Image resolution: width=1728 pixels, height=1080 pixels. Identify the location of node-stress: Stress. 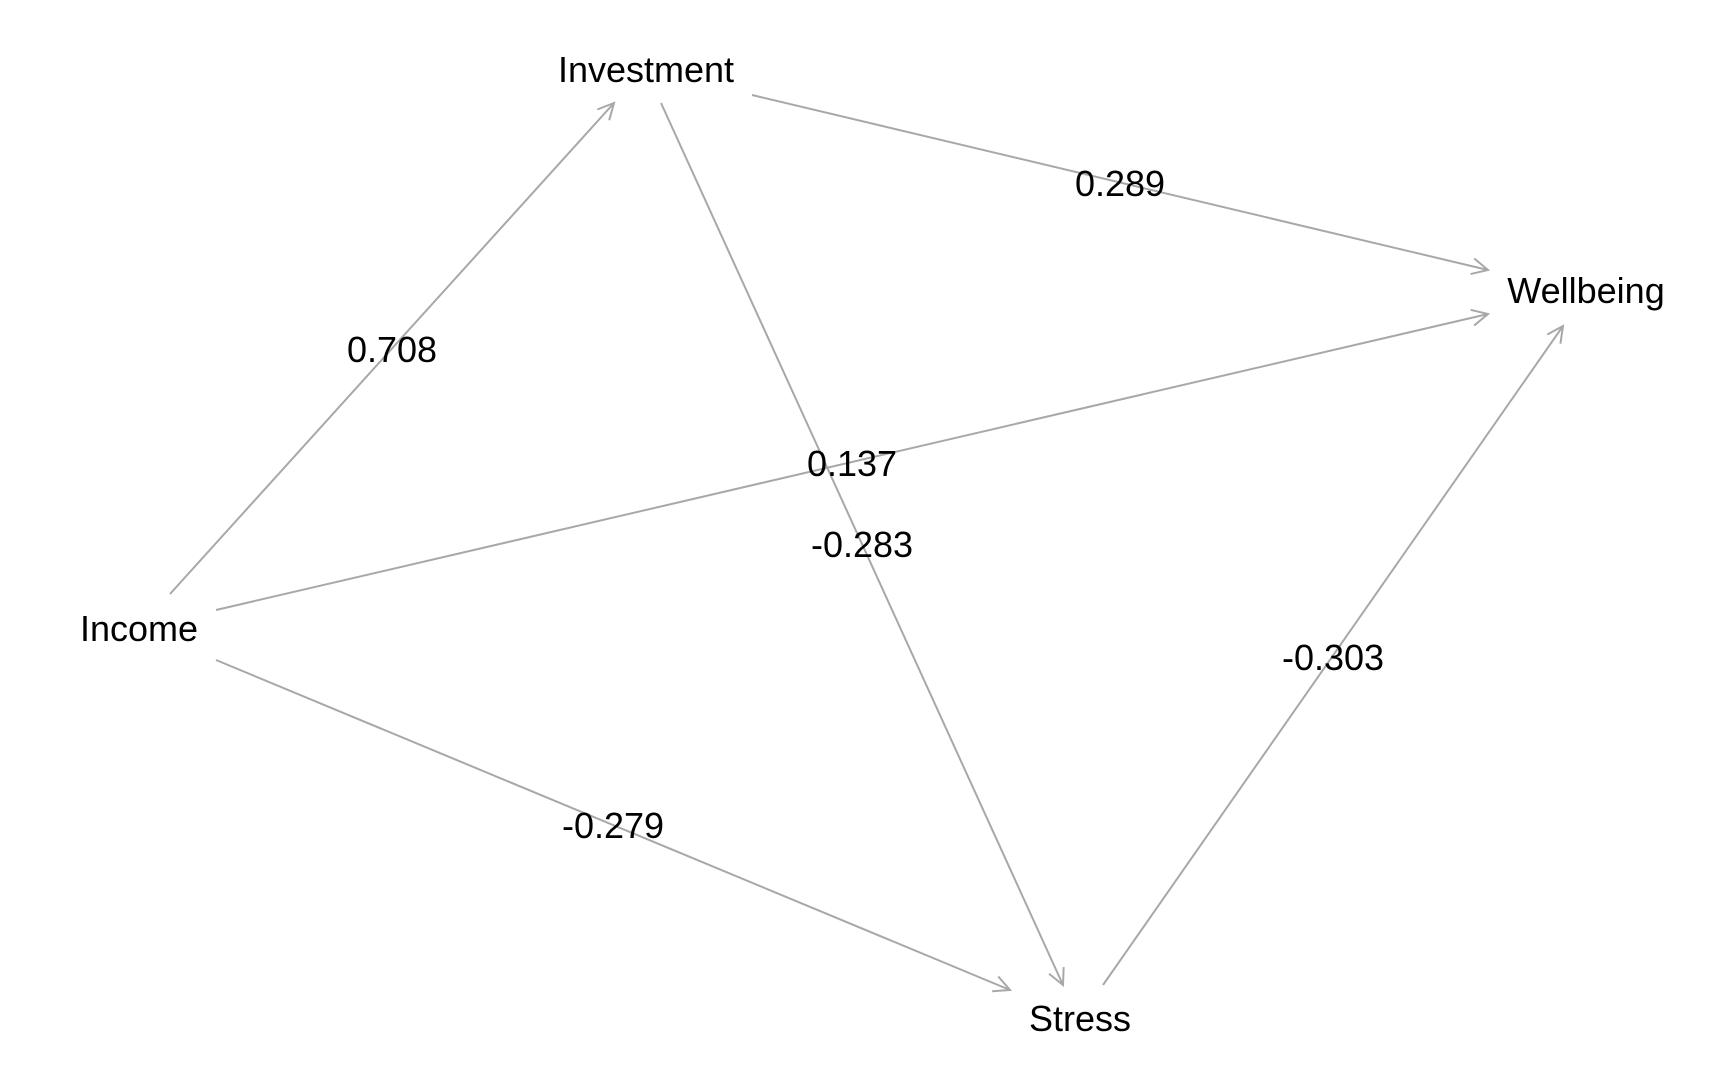
(1080, 1018).